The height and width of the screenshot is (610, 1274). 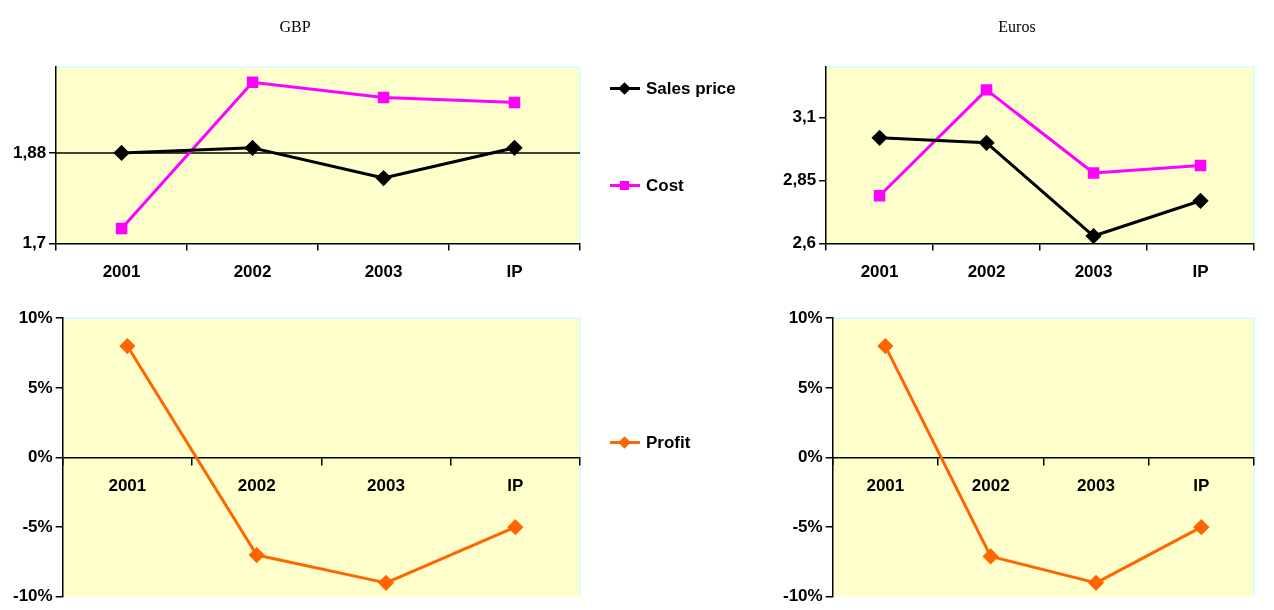 I want to click on y-tick-label: 3,1, so click(x=804, y=117).